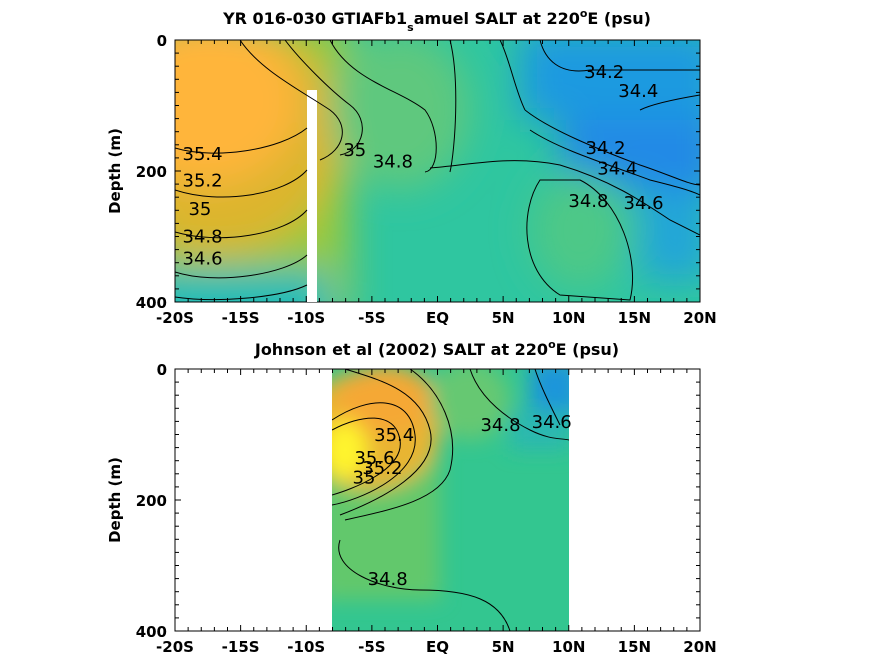 This screenshot has height=656, width=875. I want to click on bottom-xtick-label: 15N, so click(634, 647).